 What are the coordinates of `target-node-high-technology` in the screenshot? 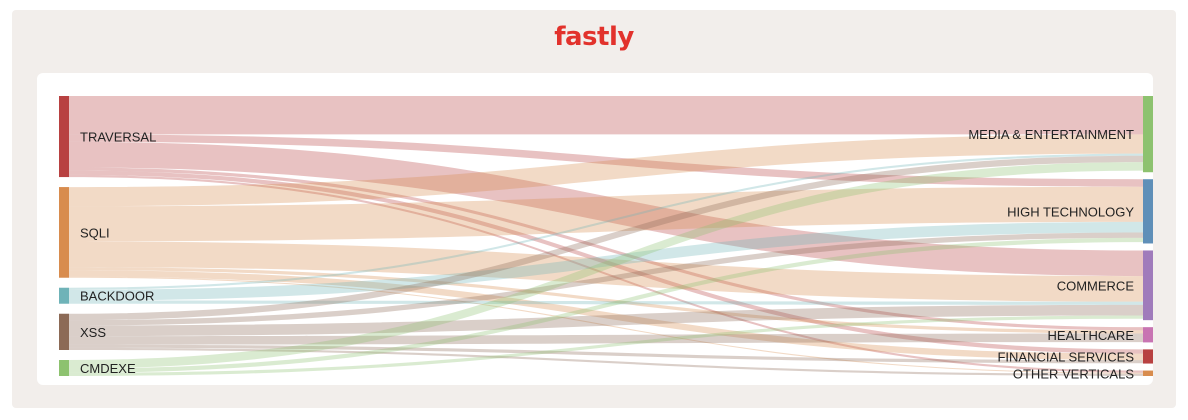 It's located at (1148, 211).